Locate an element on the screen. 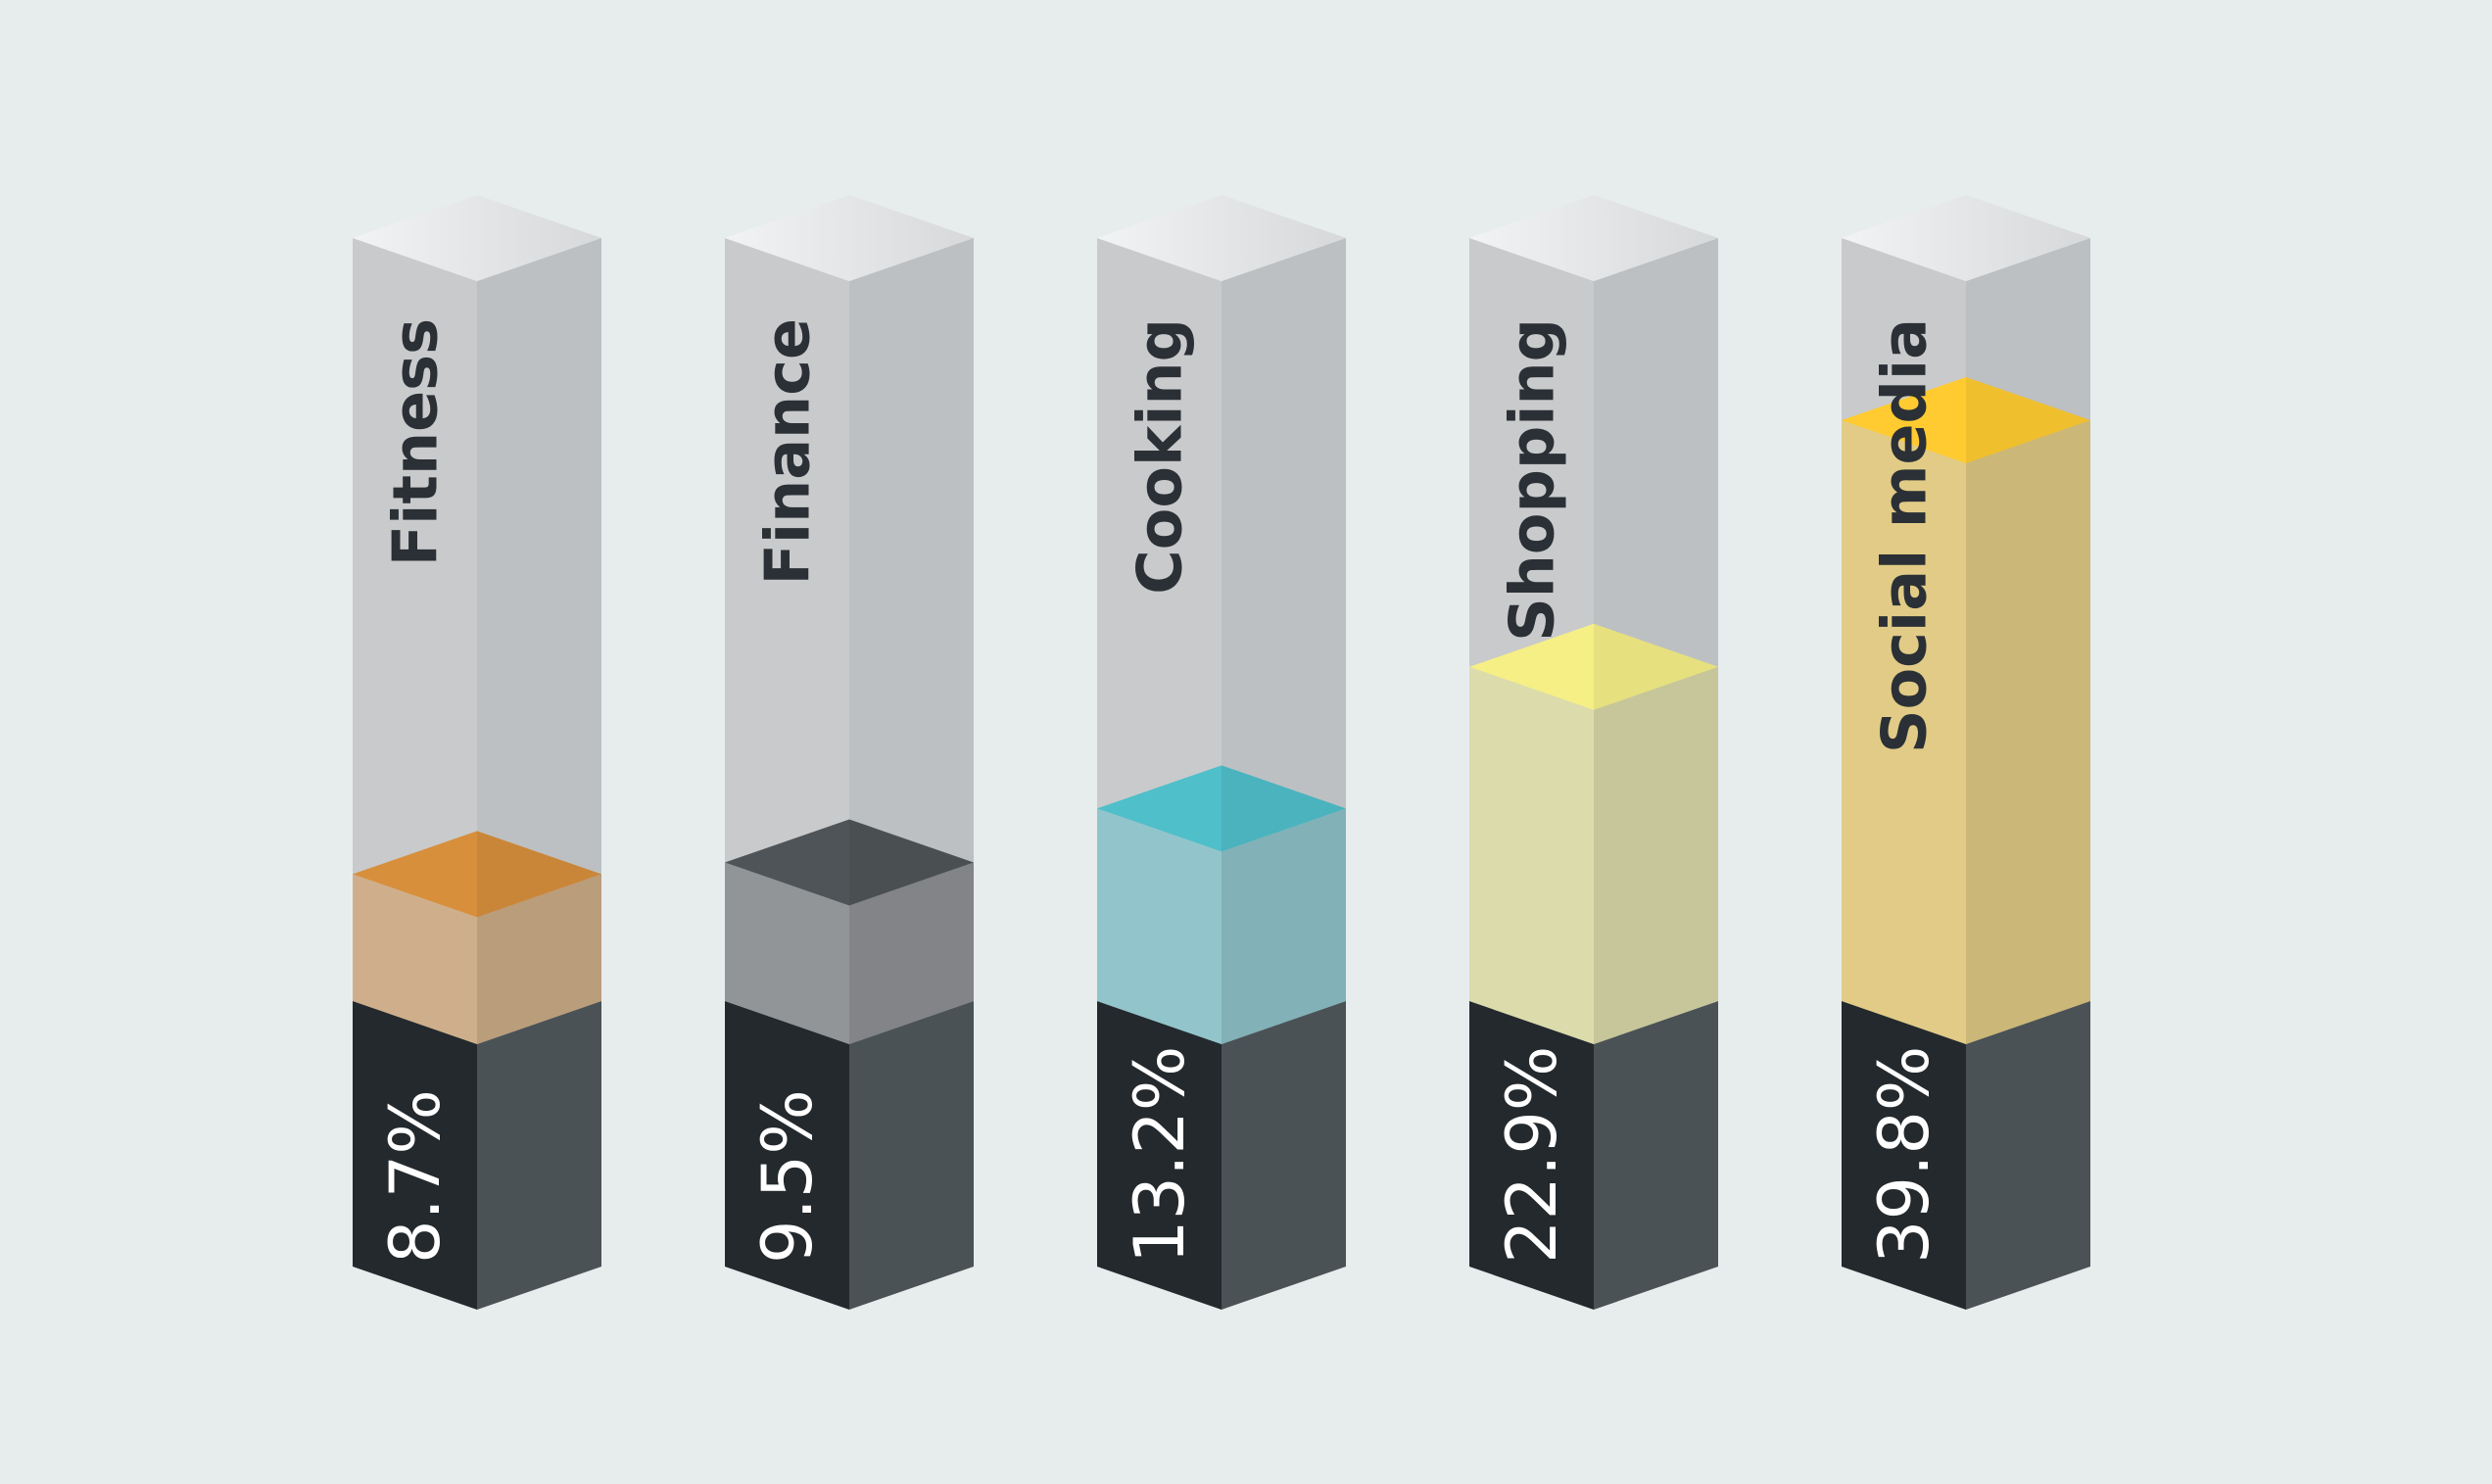 The image size is (2492, 1484). value-label: 9.5% is located at coordinates (787, 1176).